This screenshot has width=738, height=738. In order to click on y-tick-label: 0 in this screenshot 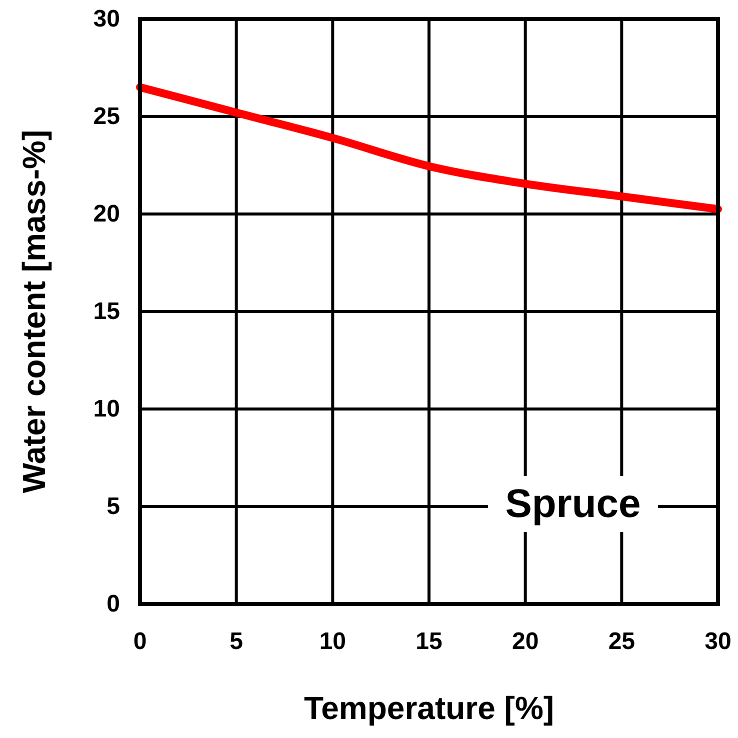, I will do `click(113, 604)`.